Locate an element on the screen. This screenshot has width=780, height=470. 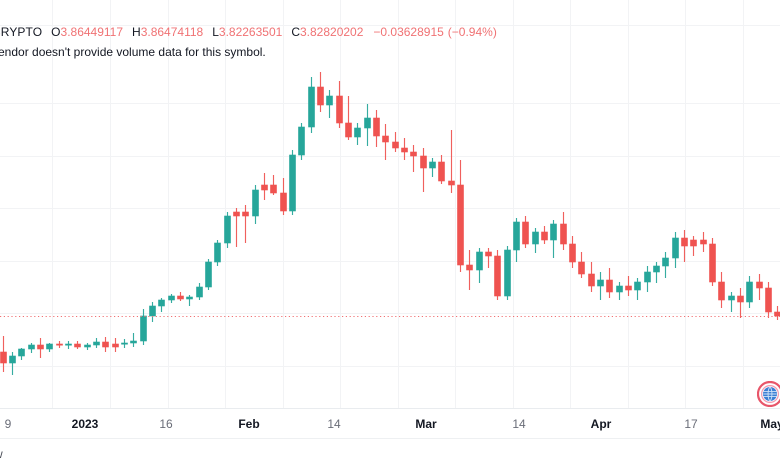
bottom-label: w is located at coordinates (1, 454).